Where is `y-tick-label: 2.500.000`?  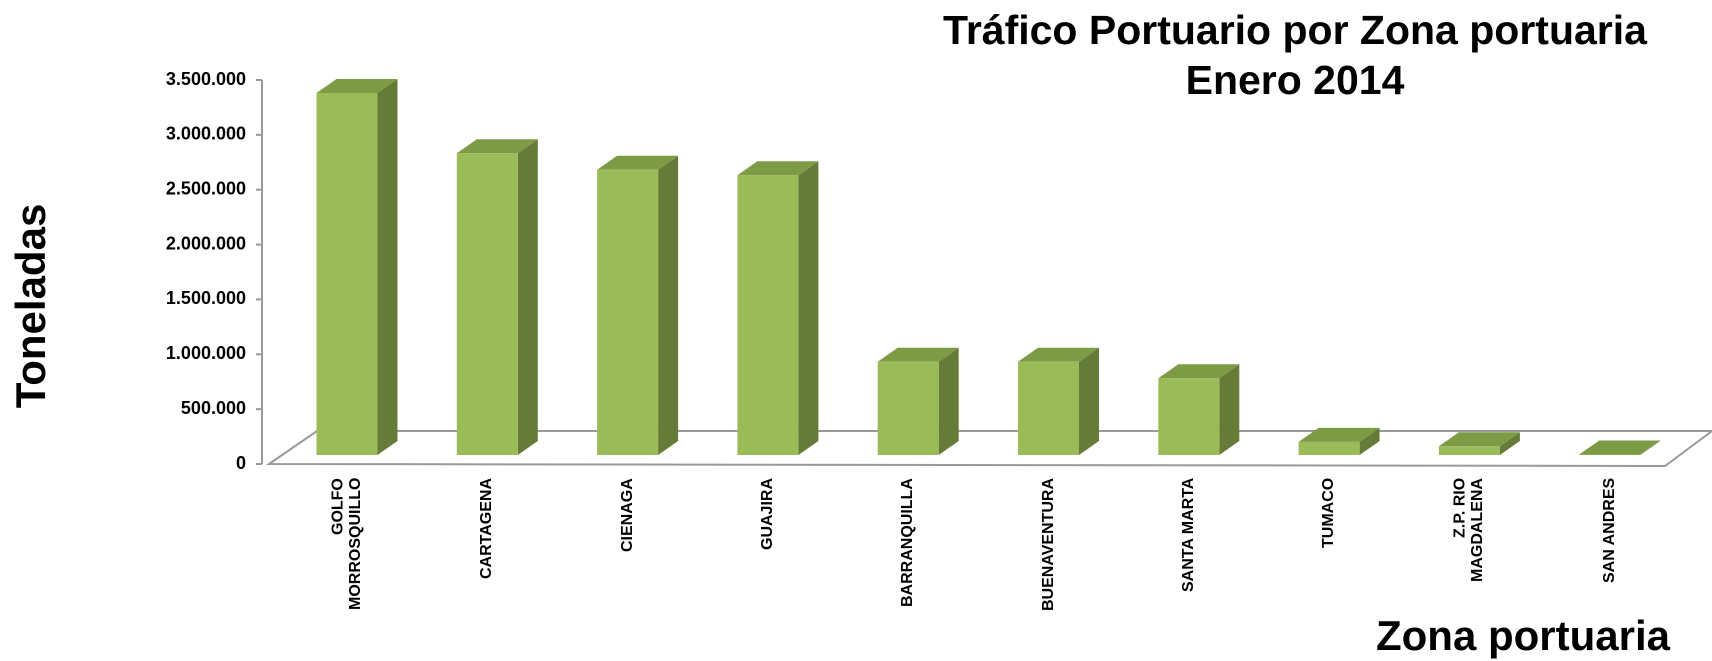 y-tick-label: 2.500.000 is located at coordinates (206, 188).